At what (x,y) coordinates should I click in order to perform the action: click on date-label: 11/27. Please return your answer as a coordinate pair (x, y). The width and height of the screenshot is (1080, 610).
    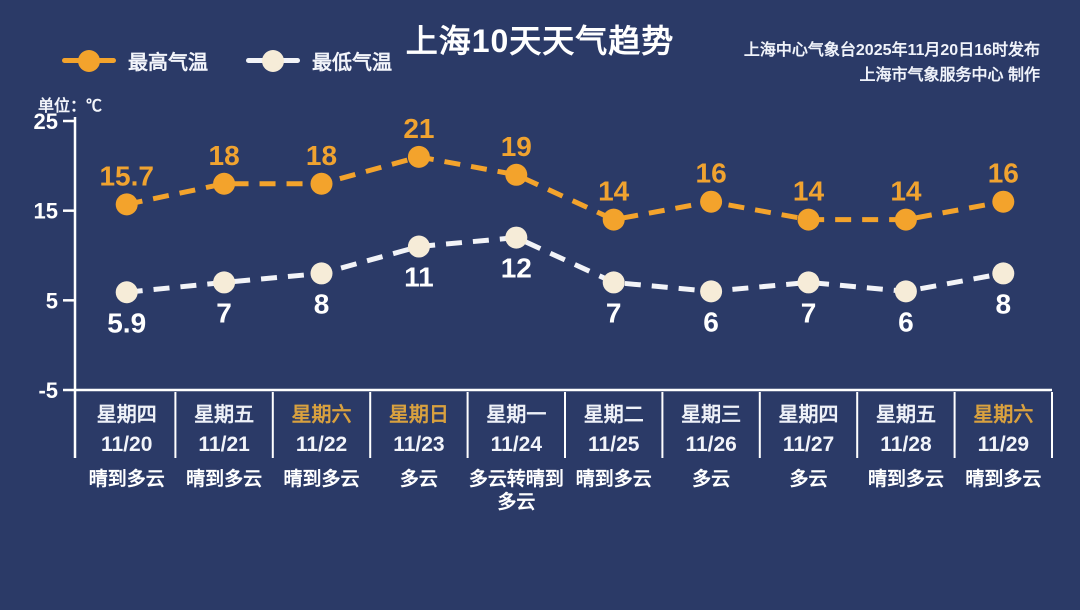
    Looking at the image, I should click on (808, 444).